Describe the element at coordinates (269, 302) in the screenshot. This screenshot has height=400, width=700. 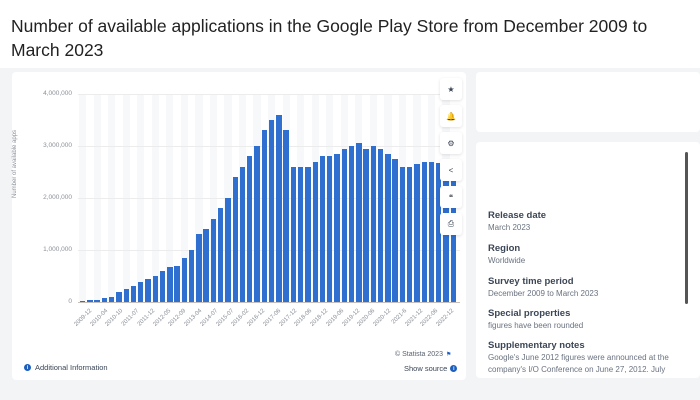
I see `x-axis-line` at that location.